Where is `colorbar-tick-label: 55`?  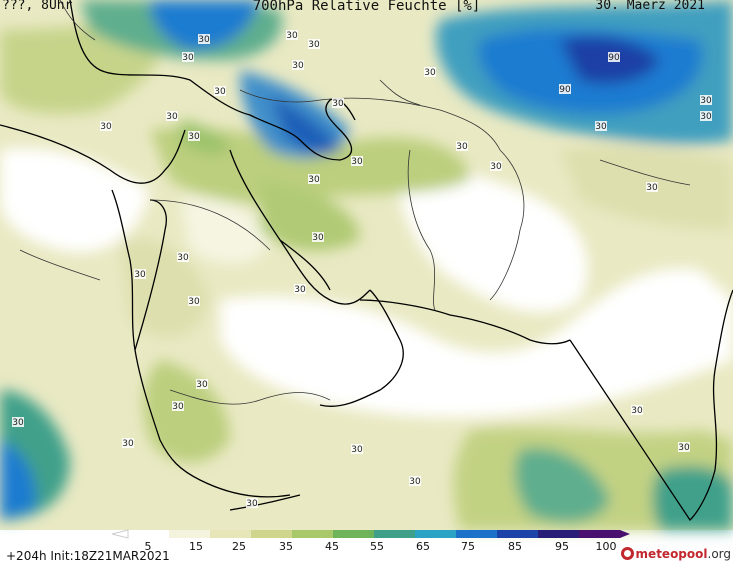 colorbar-tick-label: 55 is located at coordinates (377, 546).